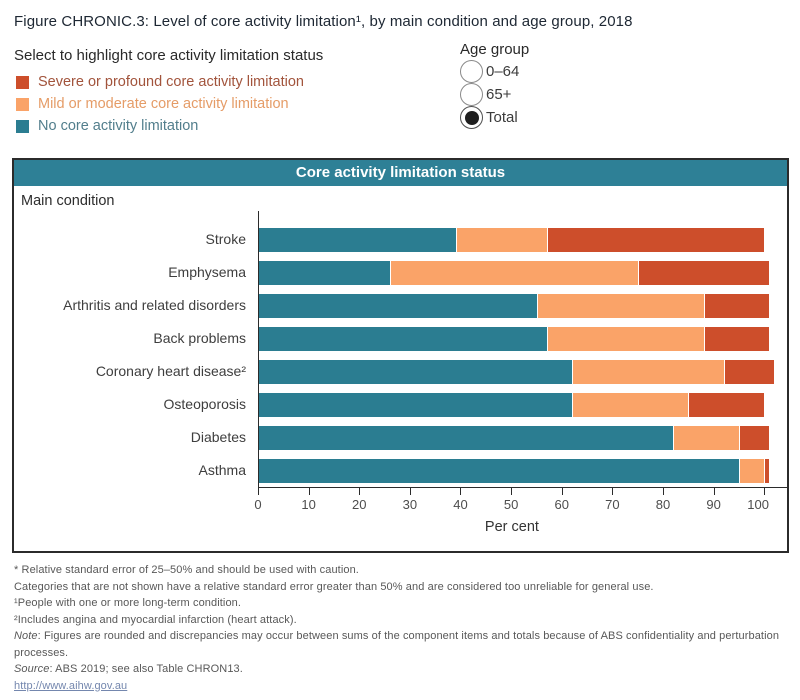 The image size is (800, 700). Describe the element at coordinates (170, 371) in the screenshot. I see `category-label: Coronary heart disease²` at that location.